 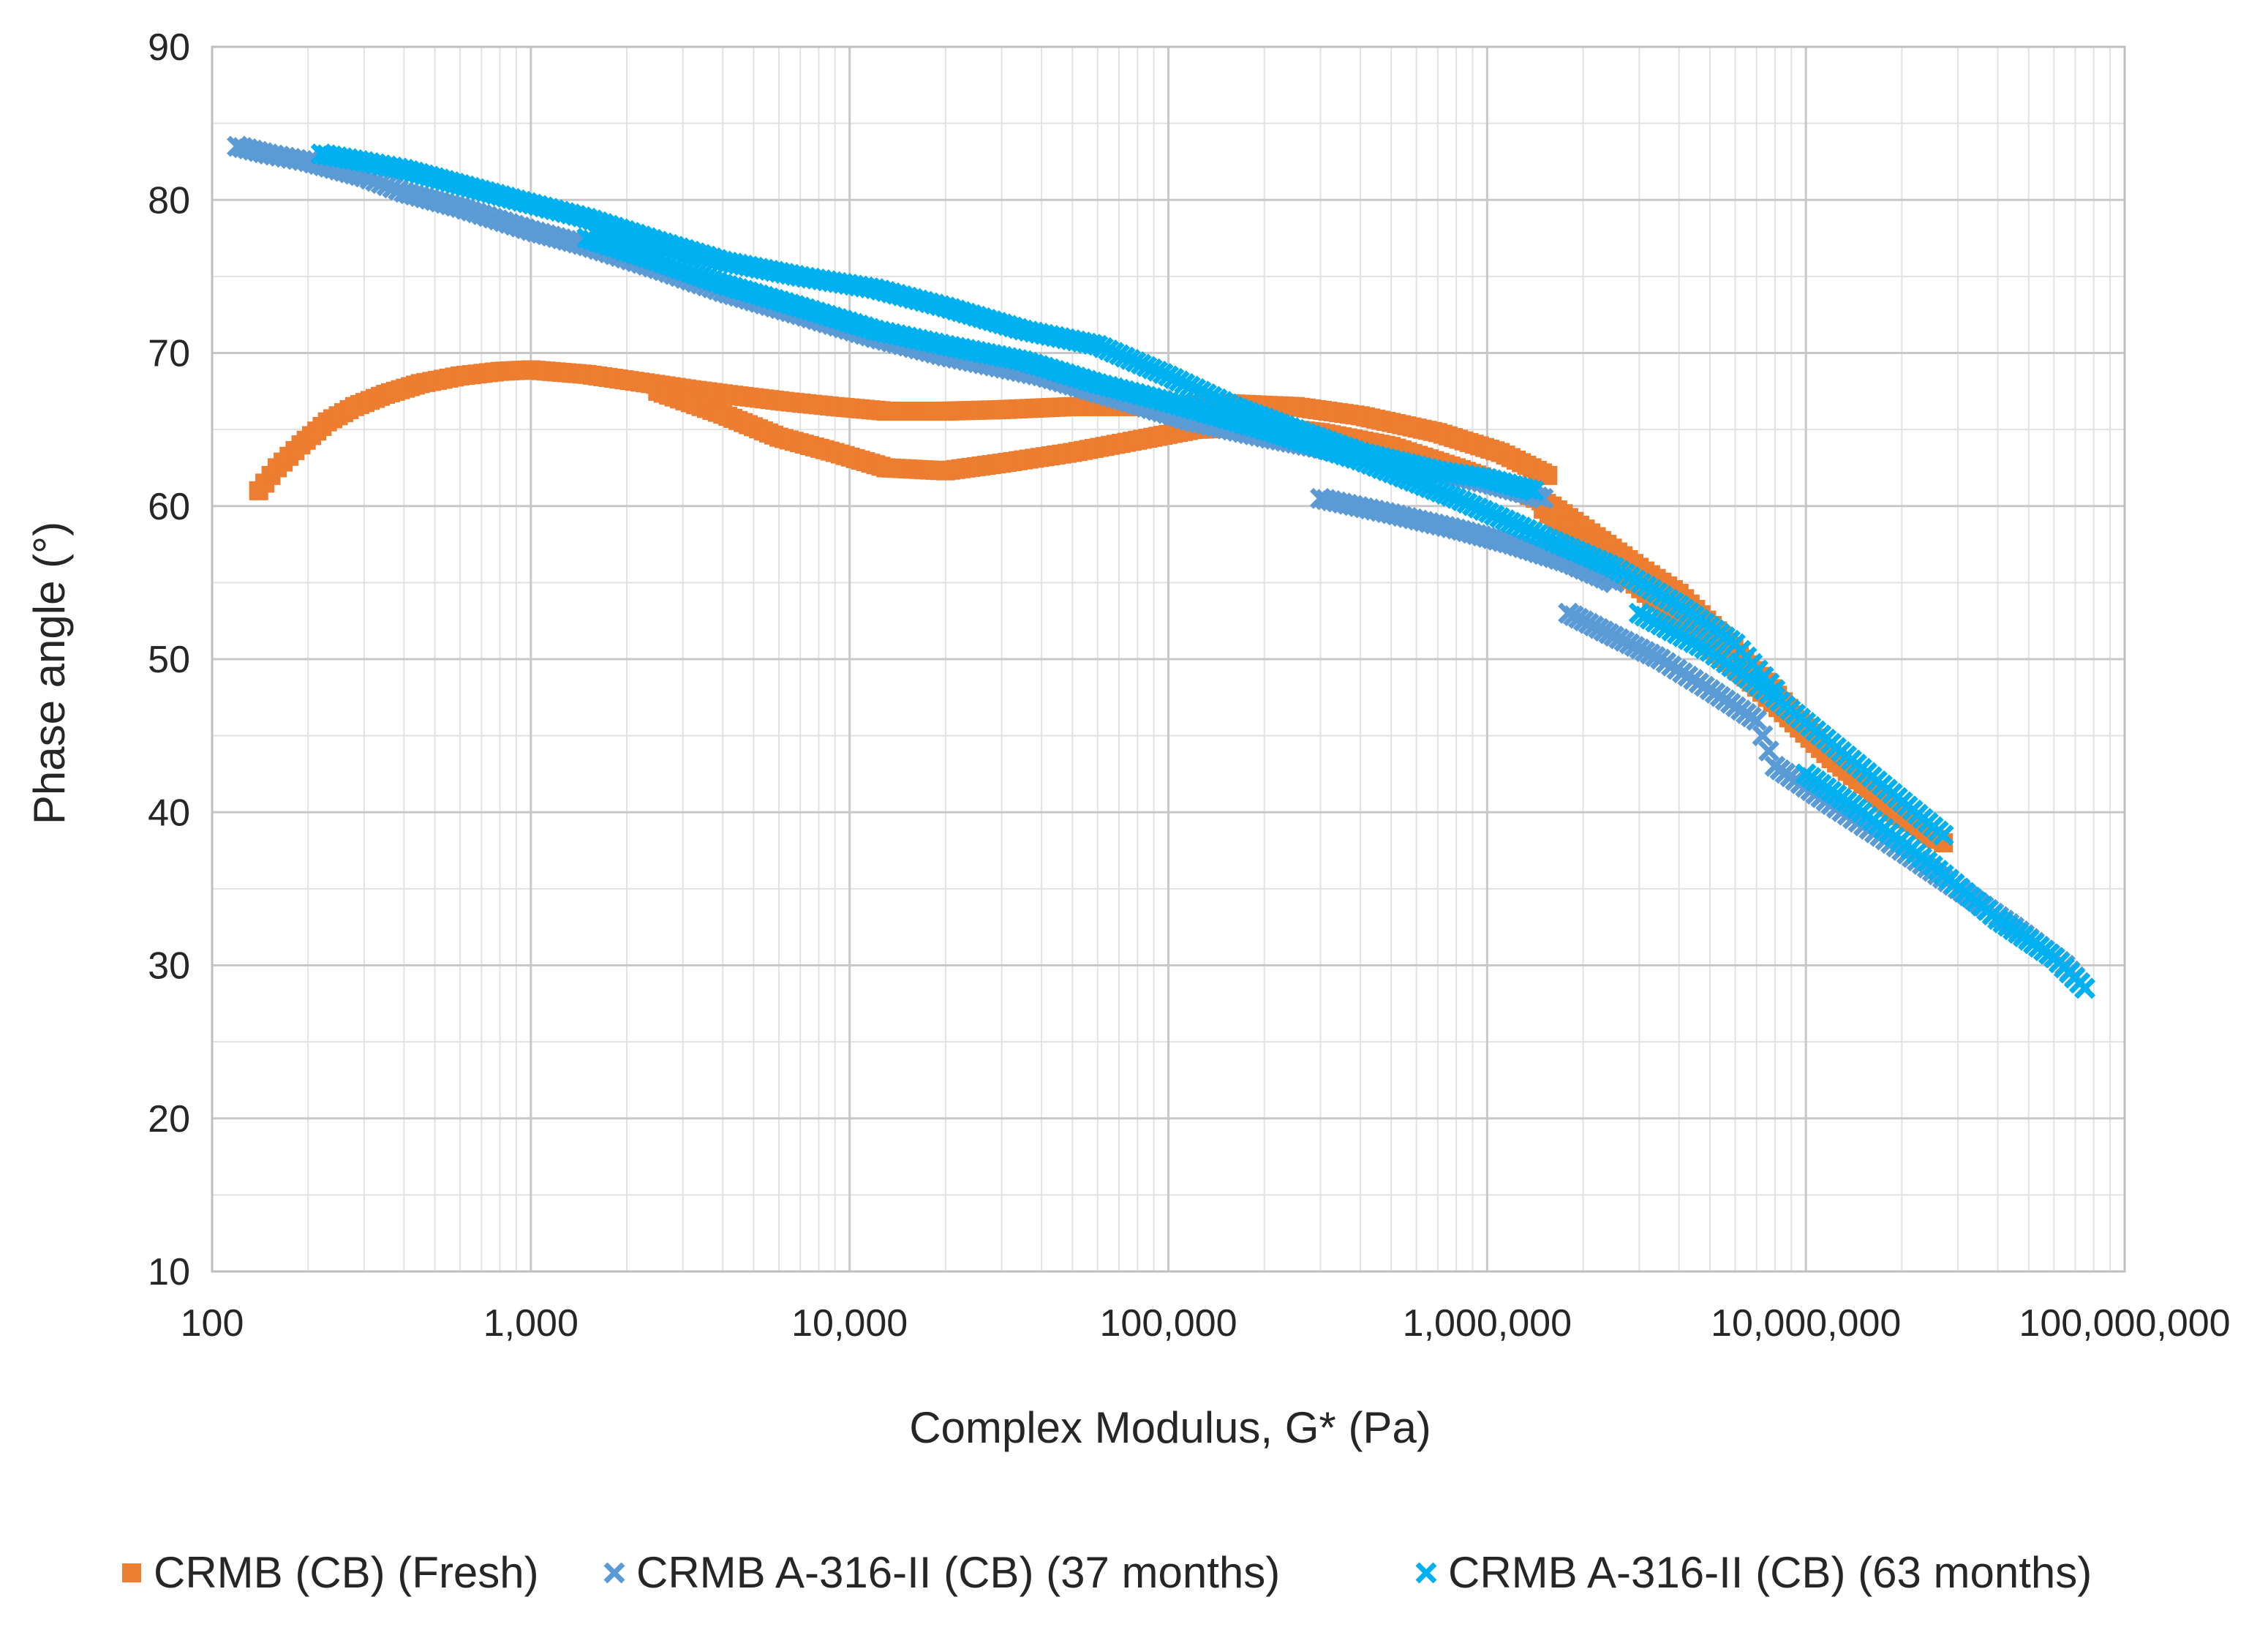 I want to click on y-tick-label: 90, so click(x=169, y=47).